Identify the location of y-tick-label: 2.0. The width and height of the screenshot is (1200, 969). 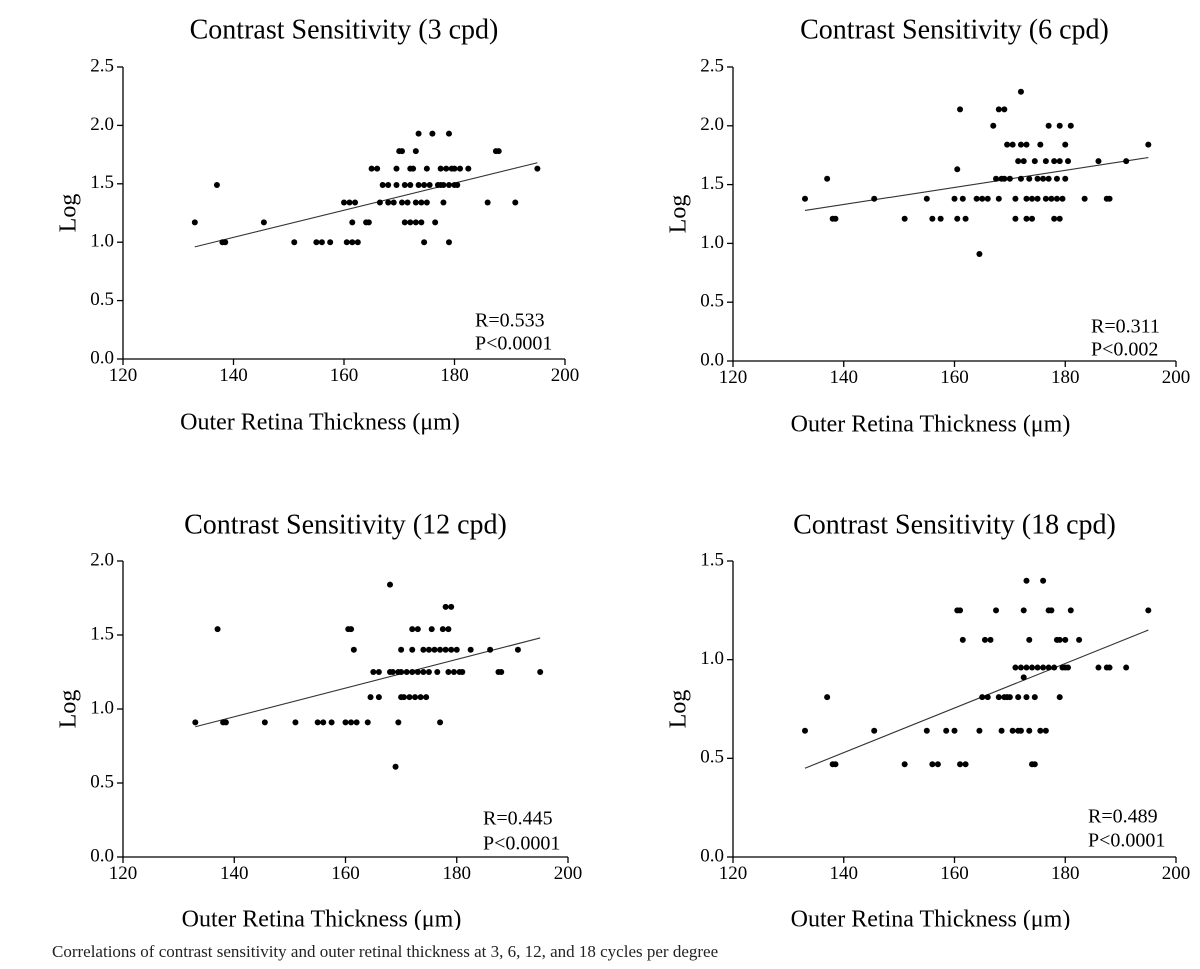
(712, 124).